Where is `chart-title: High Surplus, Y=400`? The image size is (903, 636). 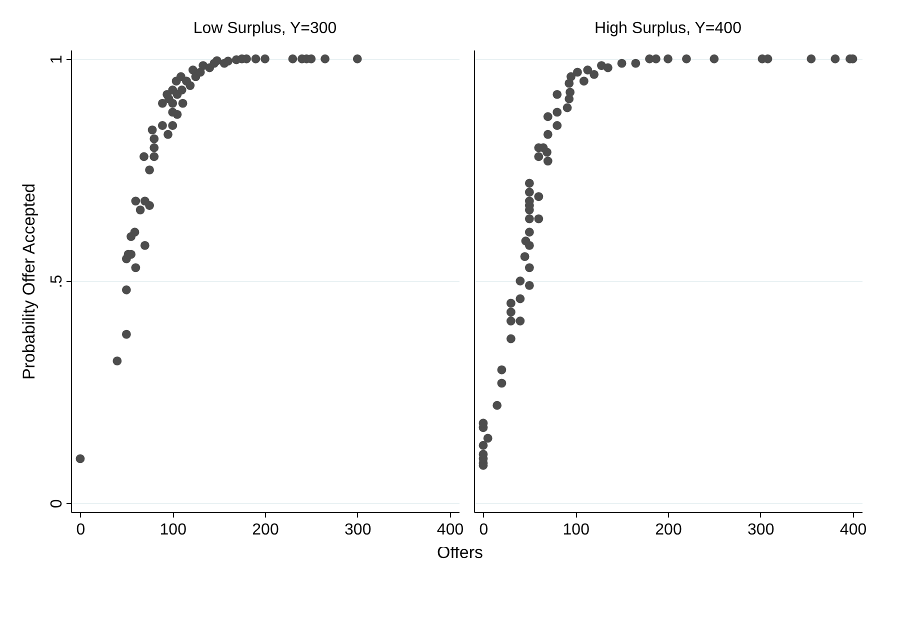 chart-title: High Surplus, Y=400 is located at coordinates (668, 28).